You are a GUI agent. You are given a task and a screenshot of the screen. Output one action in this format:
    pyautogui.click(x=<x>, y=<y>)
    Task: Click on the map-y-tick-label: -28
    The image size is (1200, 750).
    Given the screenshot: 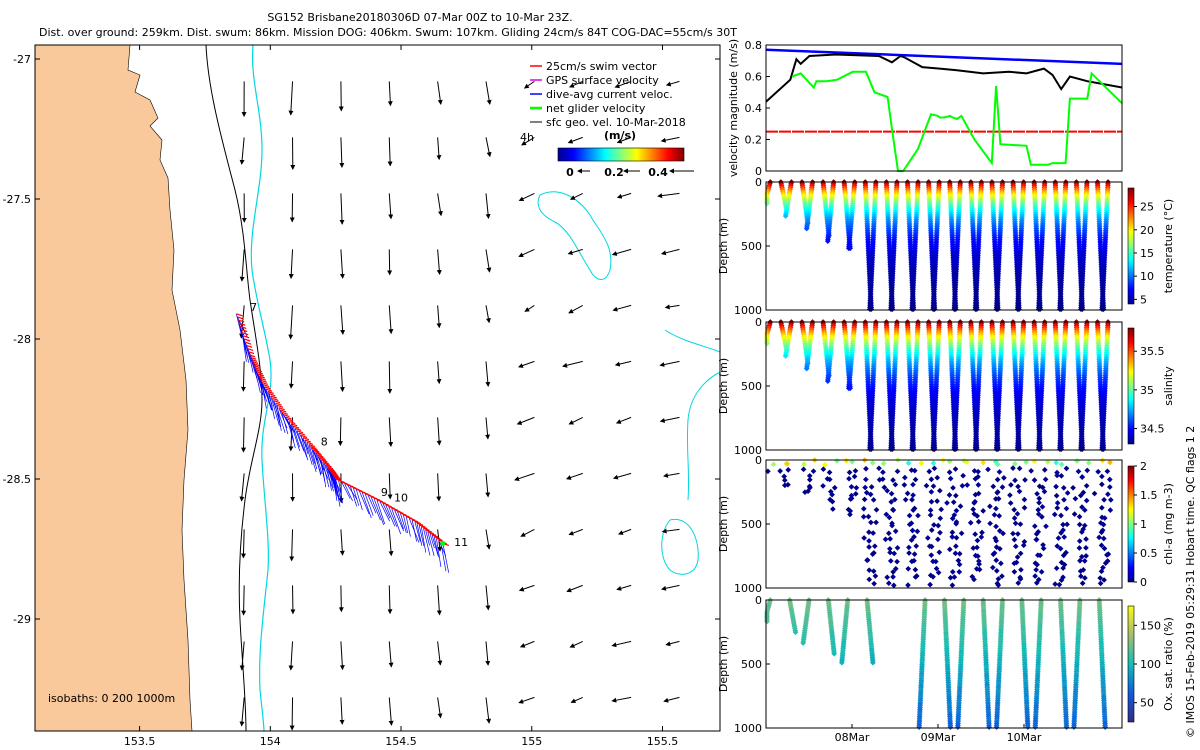 What is the action you would take?
    pyautogui.click(x=22, y=339)
    